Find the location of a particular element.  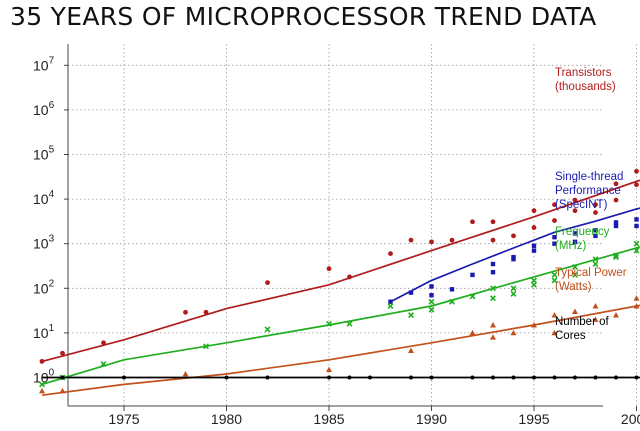

series-label-single_thread: Single-thread is located at coordinates (589, 177).